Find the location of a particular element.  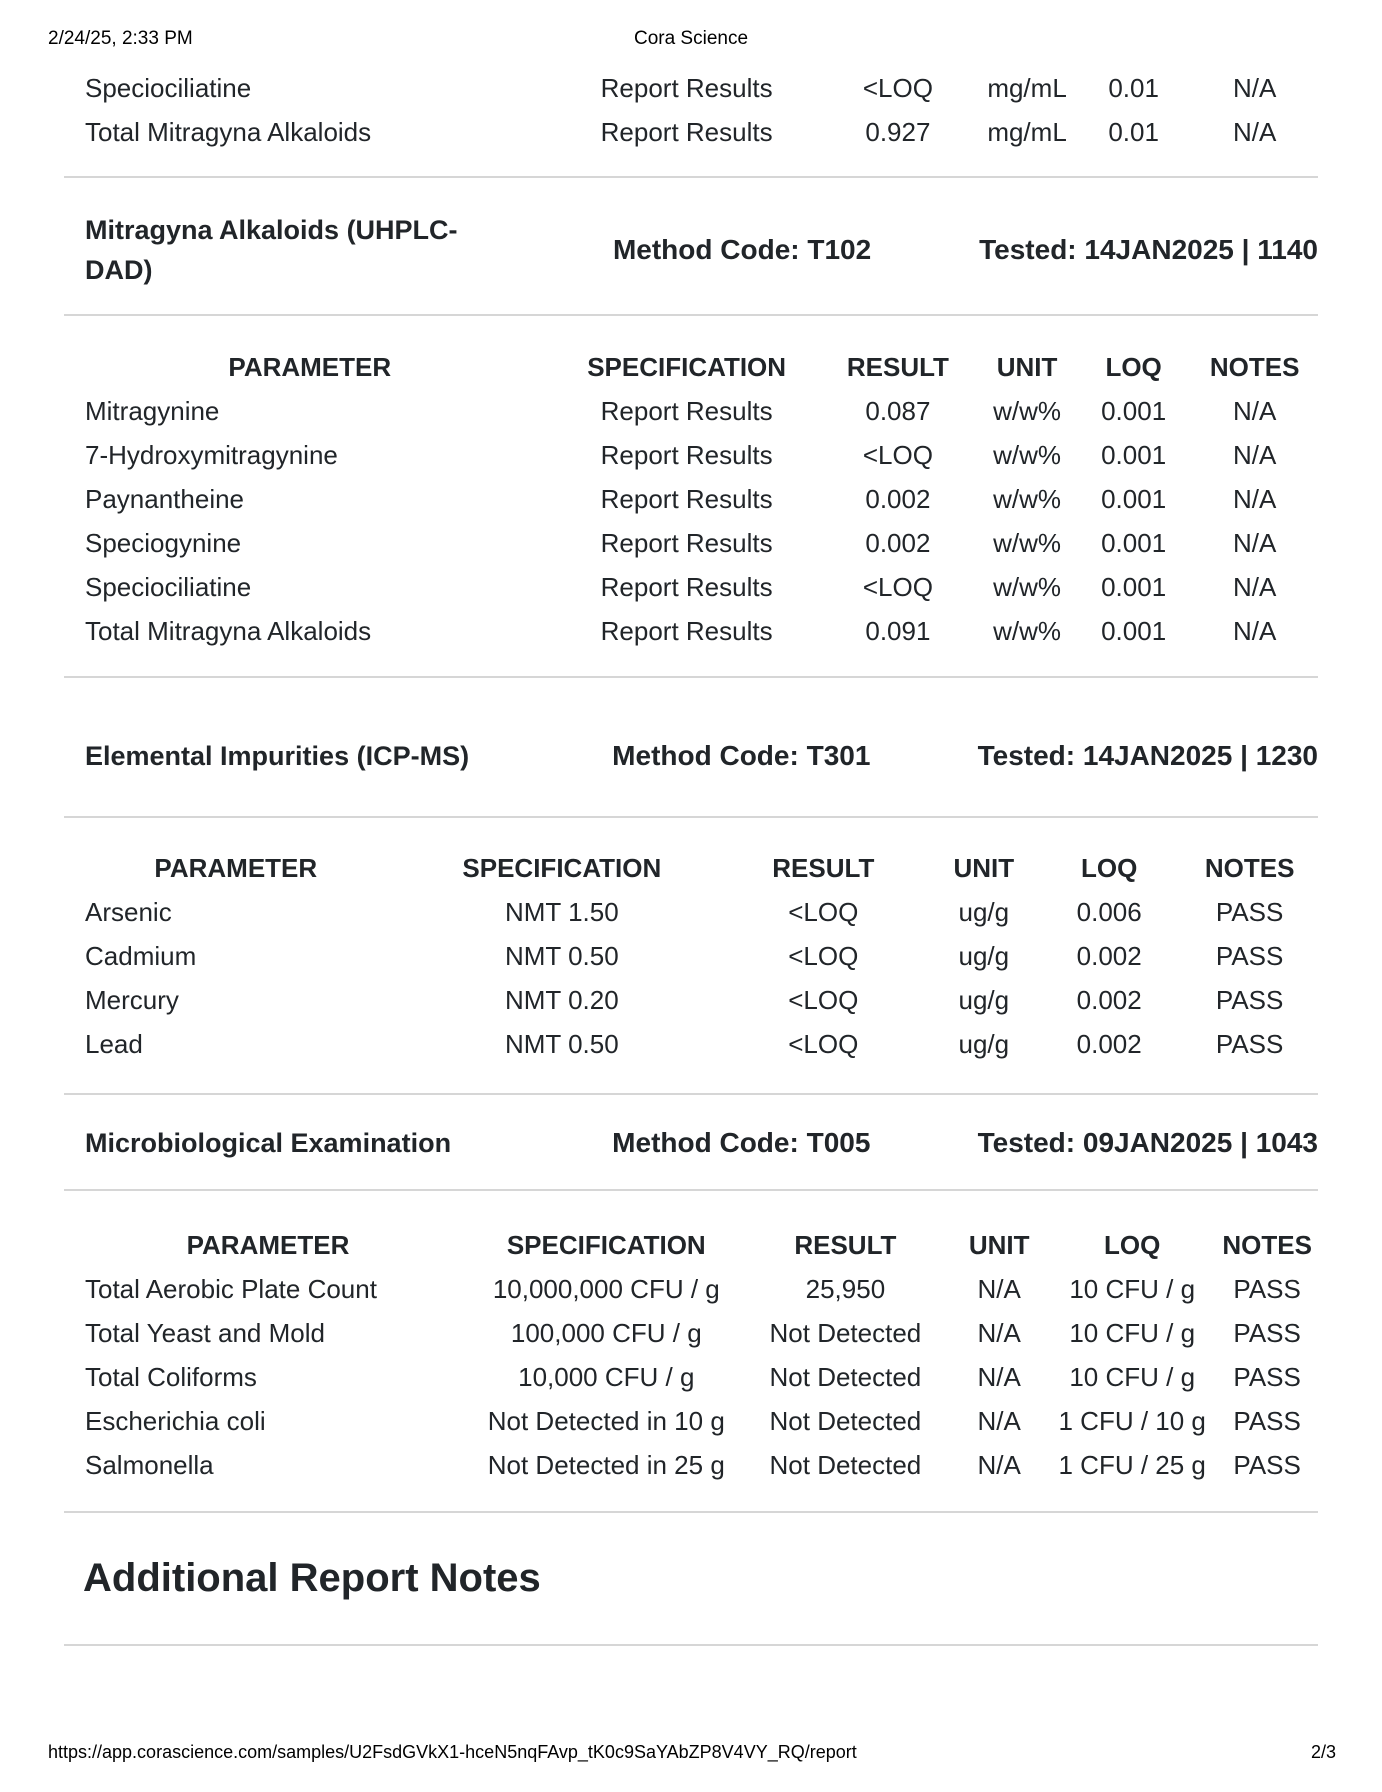

parameter-cell: Total Mitragyna Alkaloids is located at coordinates (228, 131).